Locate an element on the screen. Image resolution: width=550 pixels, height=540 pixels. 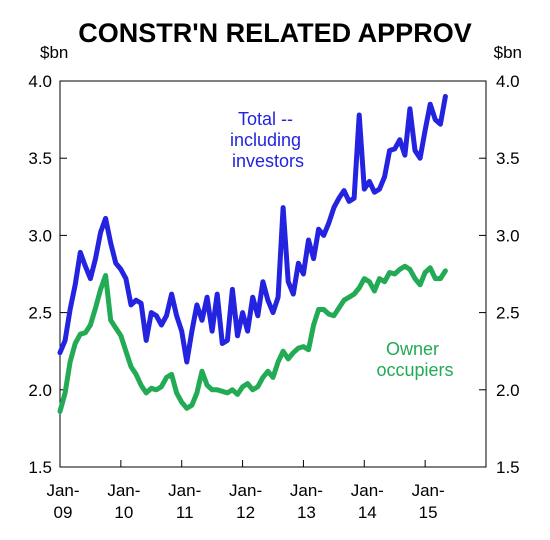
y-tick-label-right: 4.0 is located at coordinates (508, 81).